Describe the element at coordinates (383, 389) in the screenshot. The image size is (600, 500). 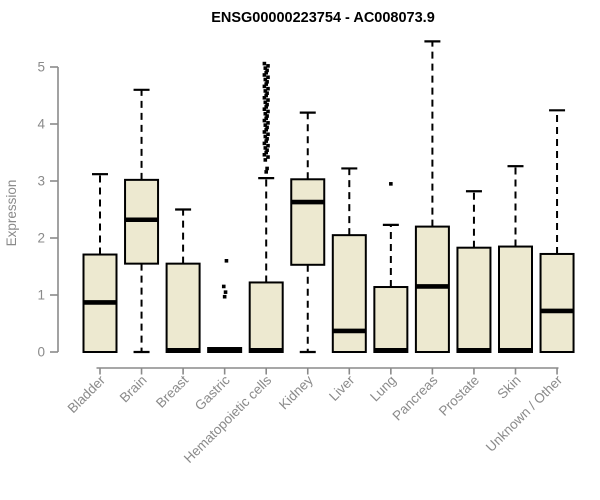
I see `x-tick-label-lung: Lung` at that location.